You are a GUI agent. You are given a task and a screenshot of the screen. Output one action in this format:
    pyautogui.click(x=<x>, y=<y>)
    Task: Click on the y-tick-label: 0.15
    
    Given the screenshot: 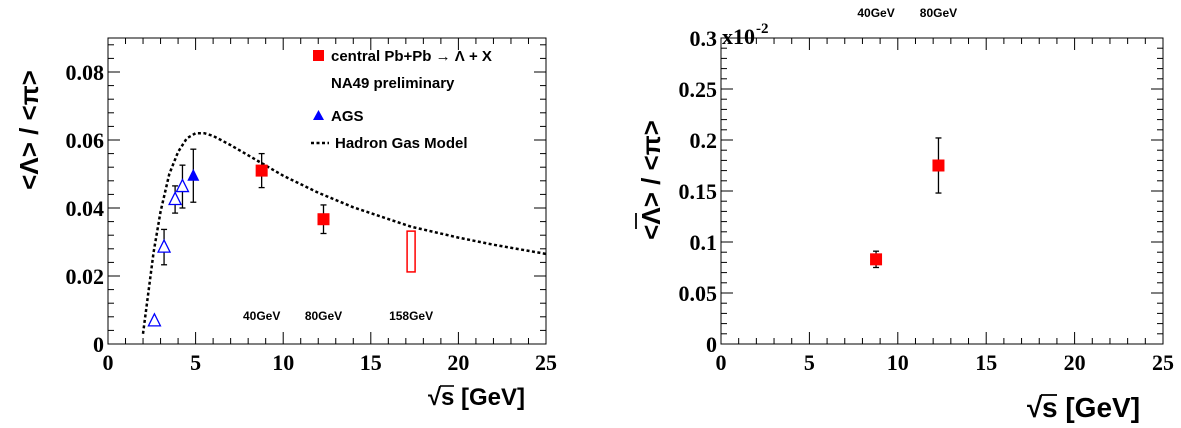 What is the action you would take?
    pyautogui.click(x=698, y=191)
    